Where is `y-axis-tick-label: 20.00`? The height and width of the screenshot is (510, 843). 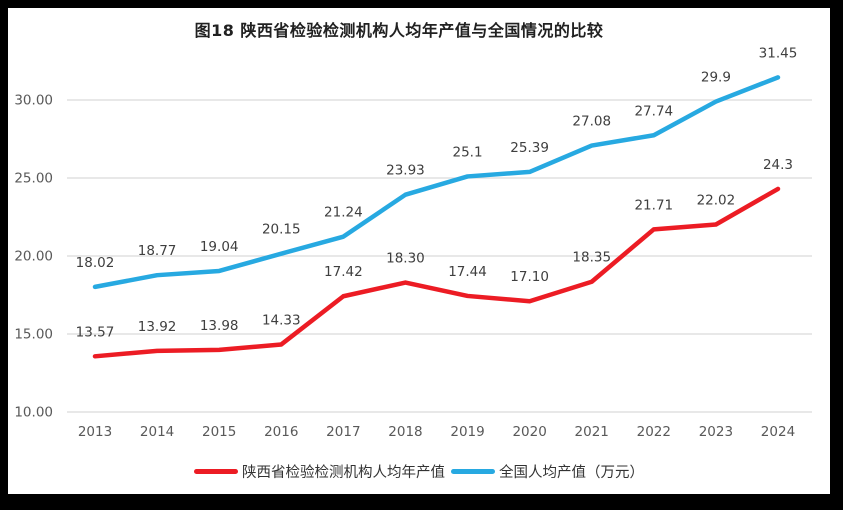
y-axis-tick-label: 20.00 is located at coordinates (33, 257).